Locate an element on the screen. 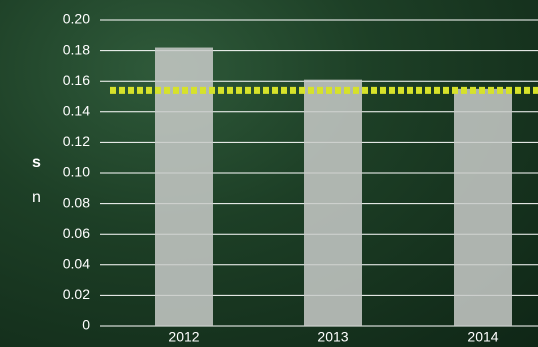 This screenshot has height=347, width=538. y-tick-label: 0.04 is located at coordinates (76, 264).